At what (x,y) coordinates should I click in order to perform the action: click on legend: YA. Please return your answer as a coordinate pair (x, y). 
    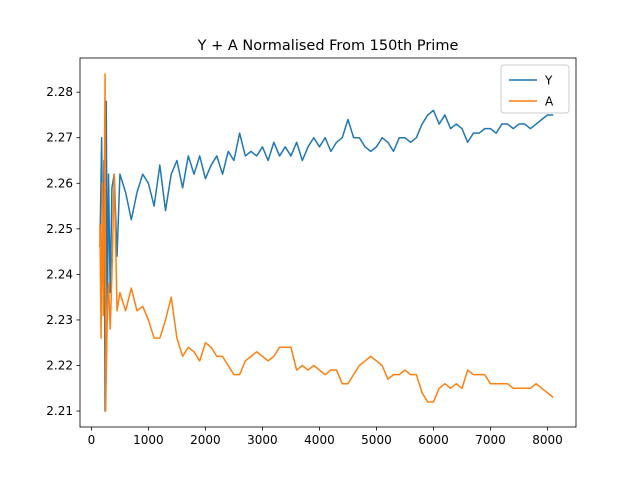
    Looking at the image, I should click on (535, 89).